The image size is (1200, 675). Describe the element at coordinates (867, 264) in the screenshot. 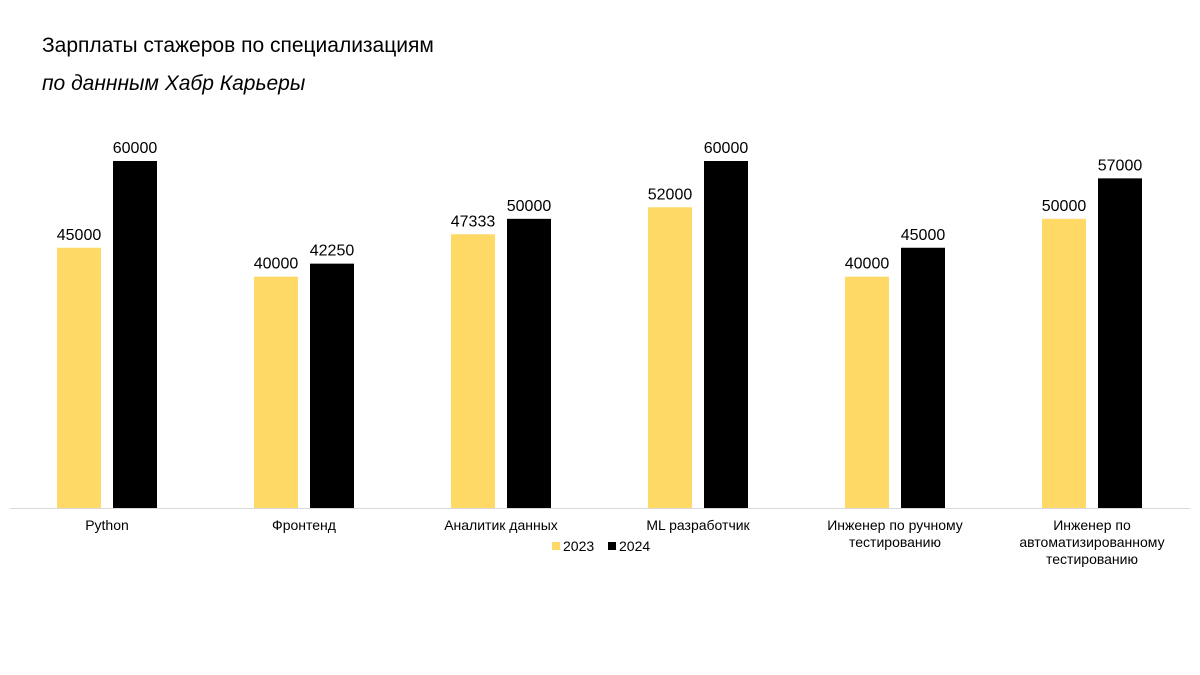

I see `data-label-2023-4: 40000` at that location.